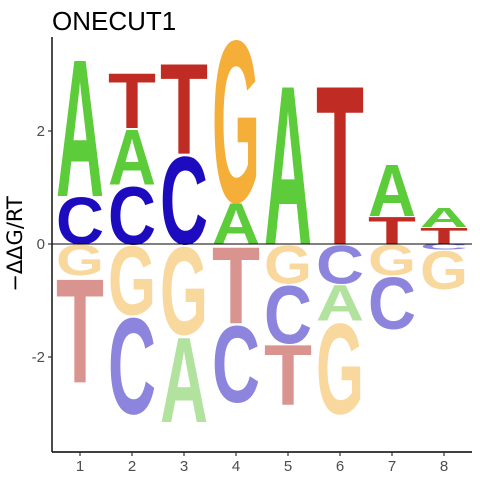 This screenshot has width=480, height=480. I want to click on logo-letter-pos6-below-A: A, so click(340, 303).